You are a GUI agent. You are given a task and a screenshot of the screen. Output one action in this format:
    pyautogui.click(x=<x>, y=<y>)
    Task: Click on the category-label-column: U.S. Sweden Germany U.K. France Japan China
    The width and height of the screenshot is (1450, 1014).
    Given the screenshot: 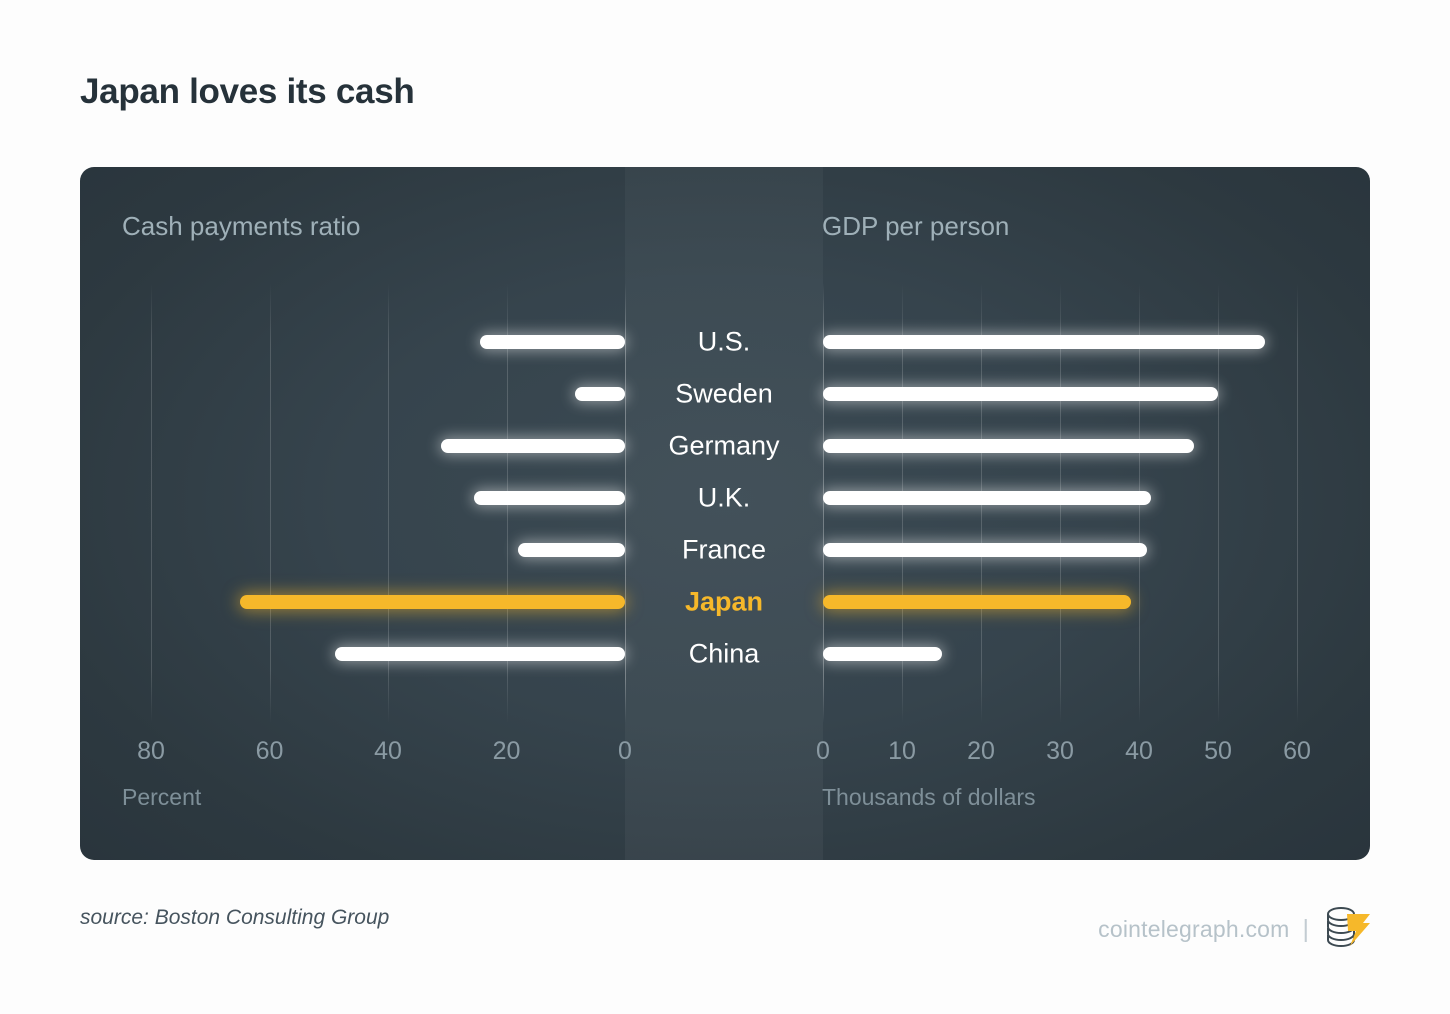 What is the action you would take?
    pyautogui.click(x=724, y=513)
    